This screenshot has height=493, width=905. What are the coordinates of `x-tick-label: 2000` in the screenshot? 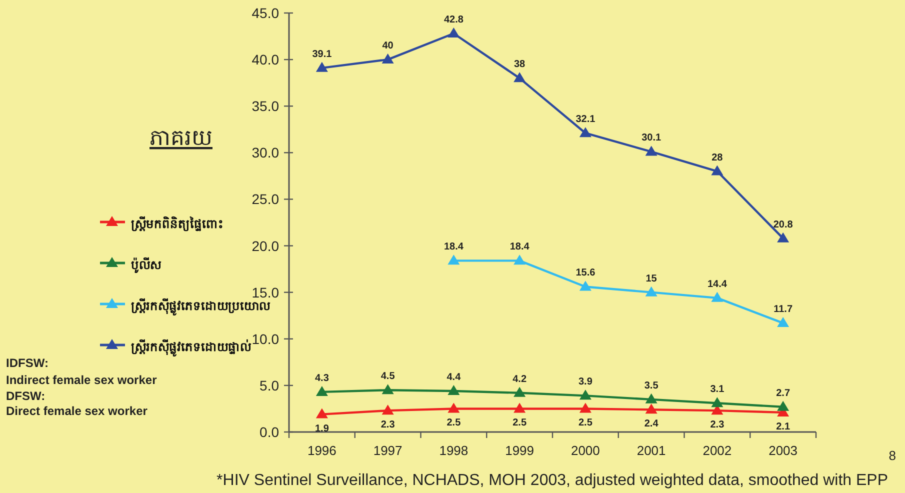 It's located at (585, 450).